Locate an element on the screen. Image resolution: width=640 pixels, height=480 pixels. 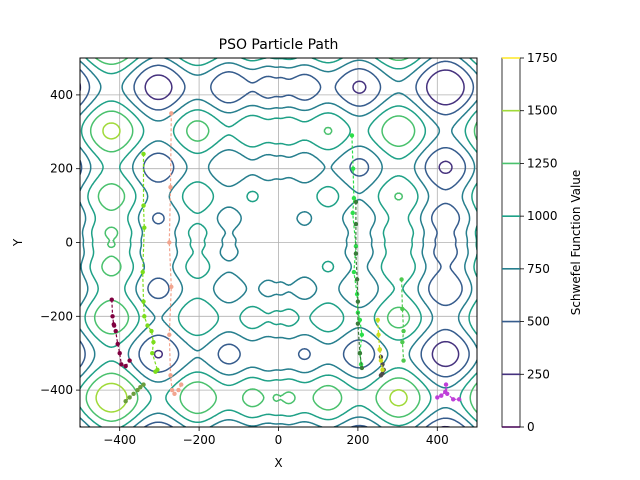
y-tick-label: 0 is located at coordinates (69, 243).